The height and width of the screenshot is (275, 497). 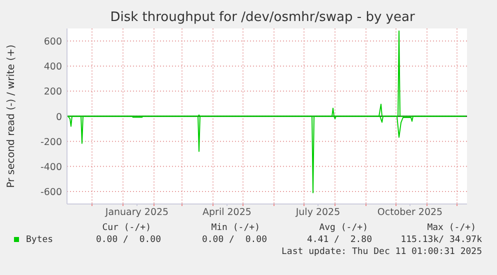 What do you see at coordinates (382, 252) in the screenshot?
I see `text: Last update: Thu Dec 11 01:00:31 2025` at bounding box center [382, 252].